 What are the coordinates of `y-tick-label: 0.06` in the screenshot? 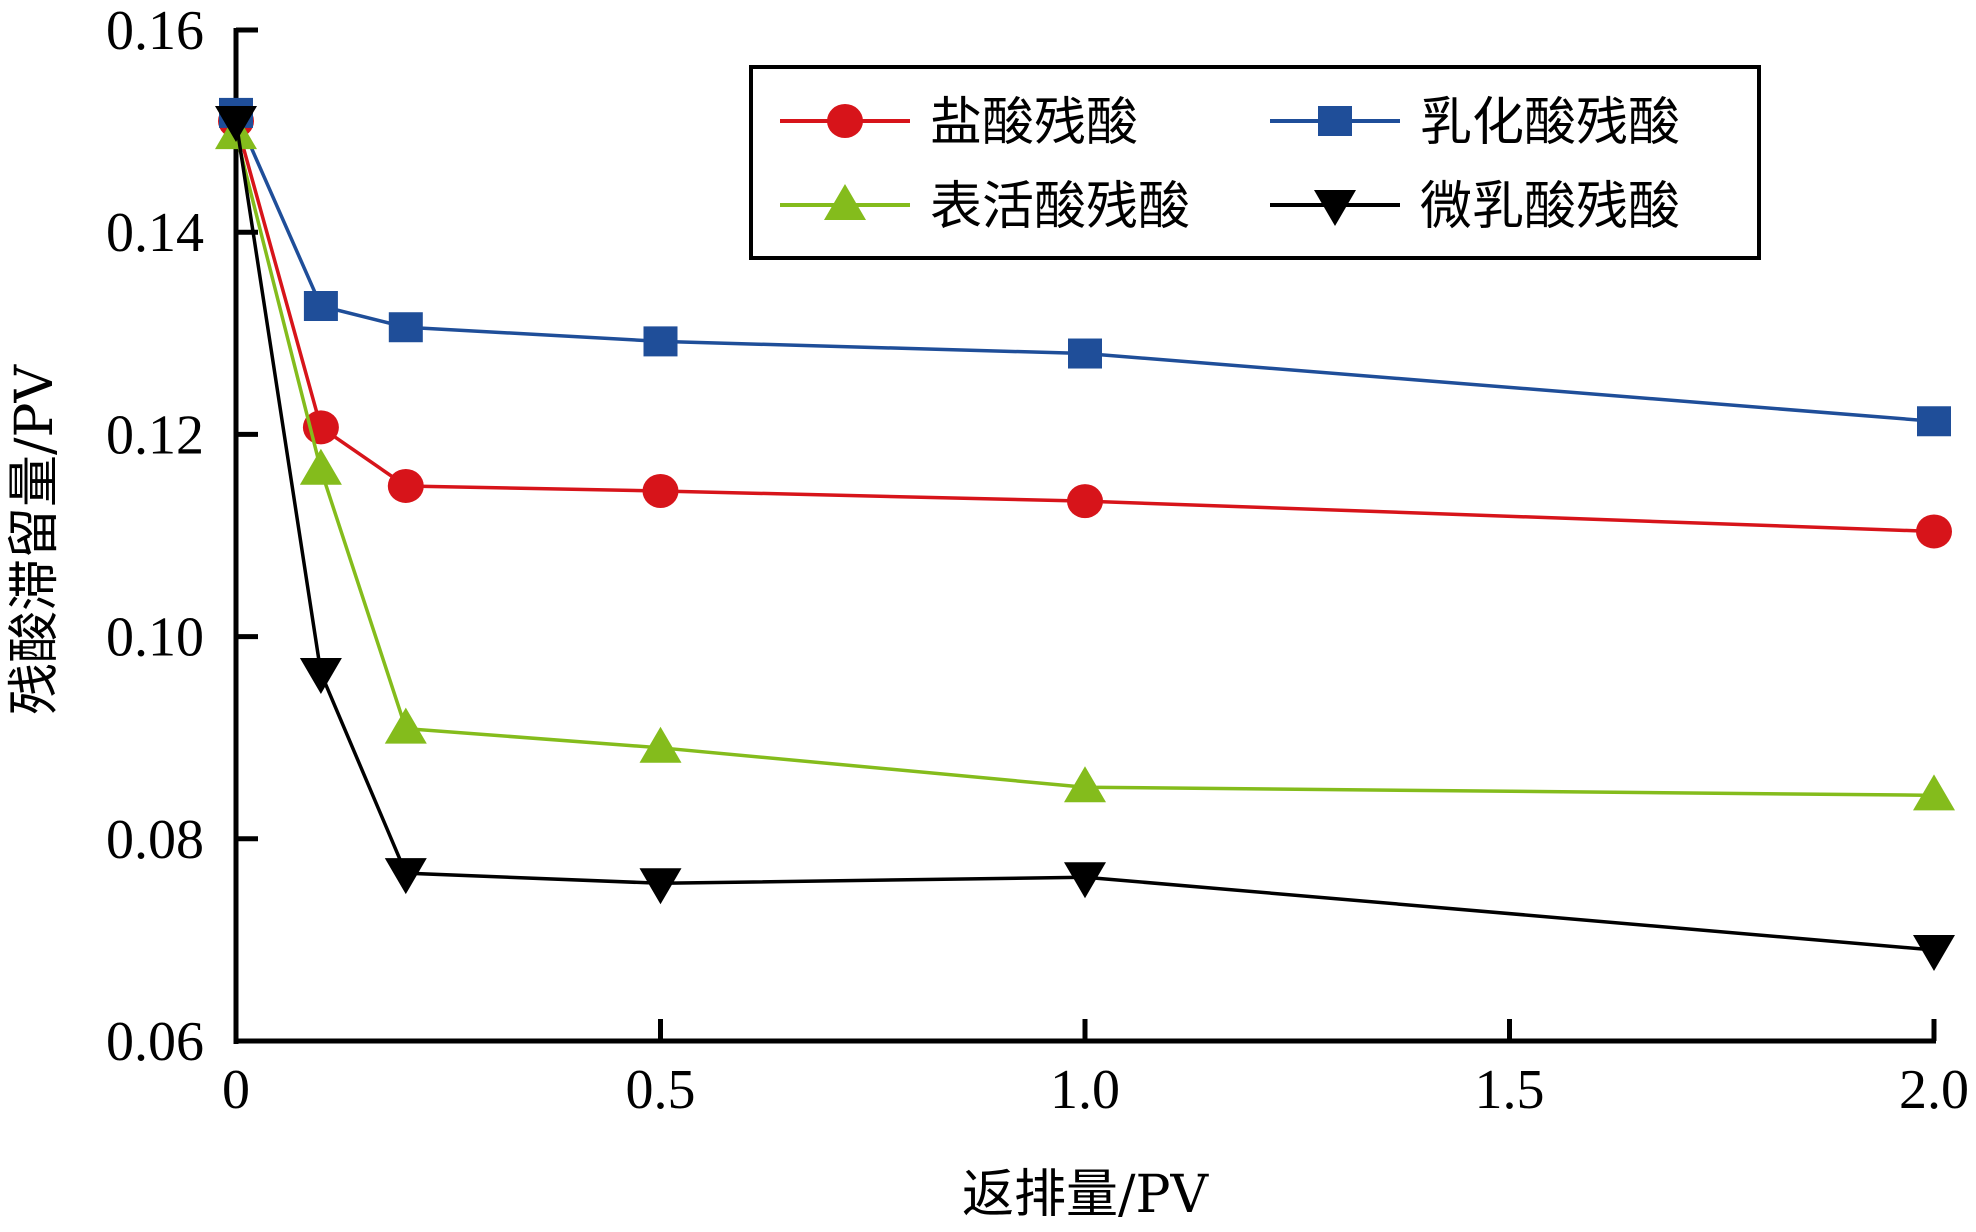 It's located at (155, 1042).